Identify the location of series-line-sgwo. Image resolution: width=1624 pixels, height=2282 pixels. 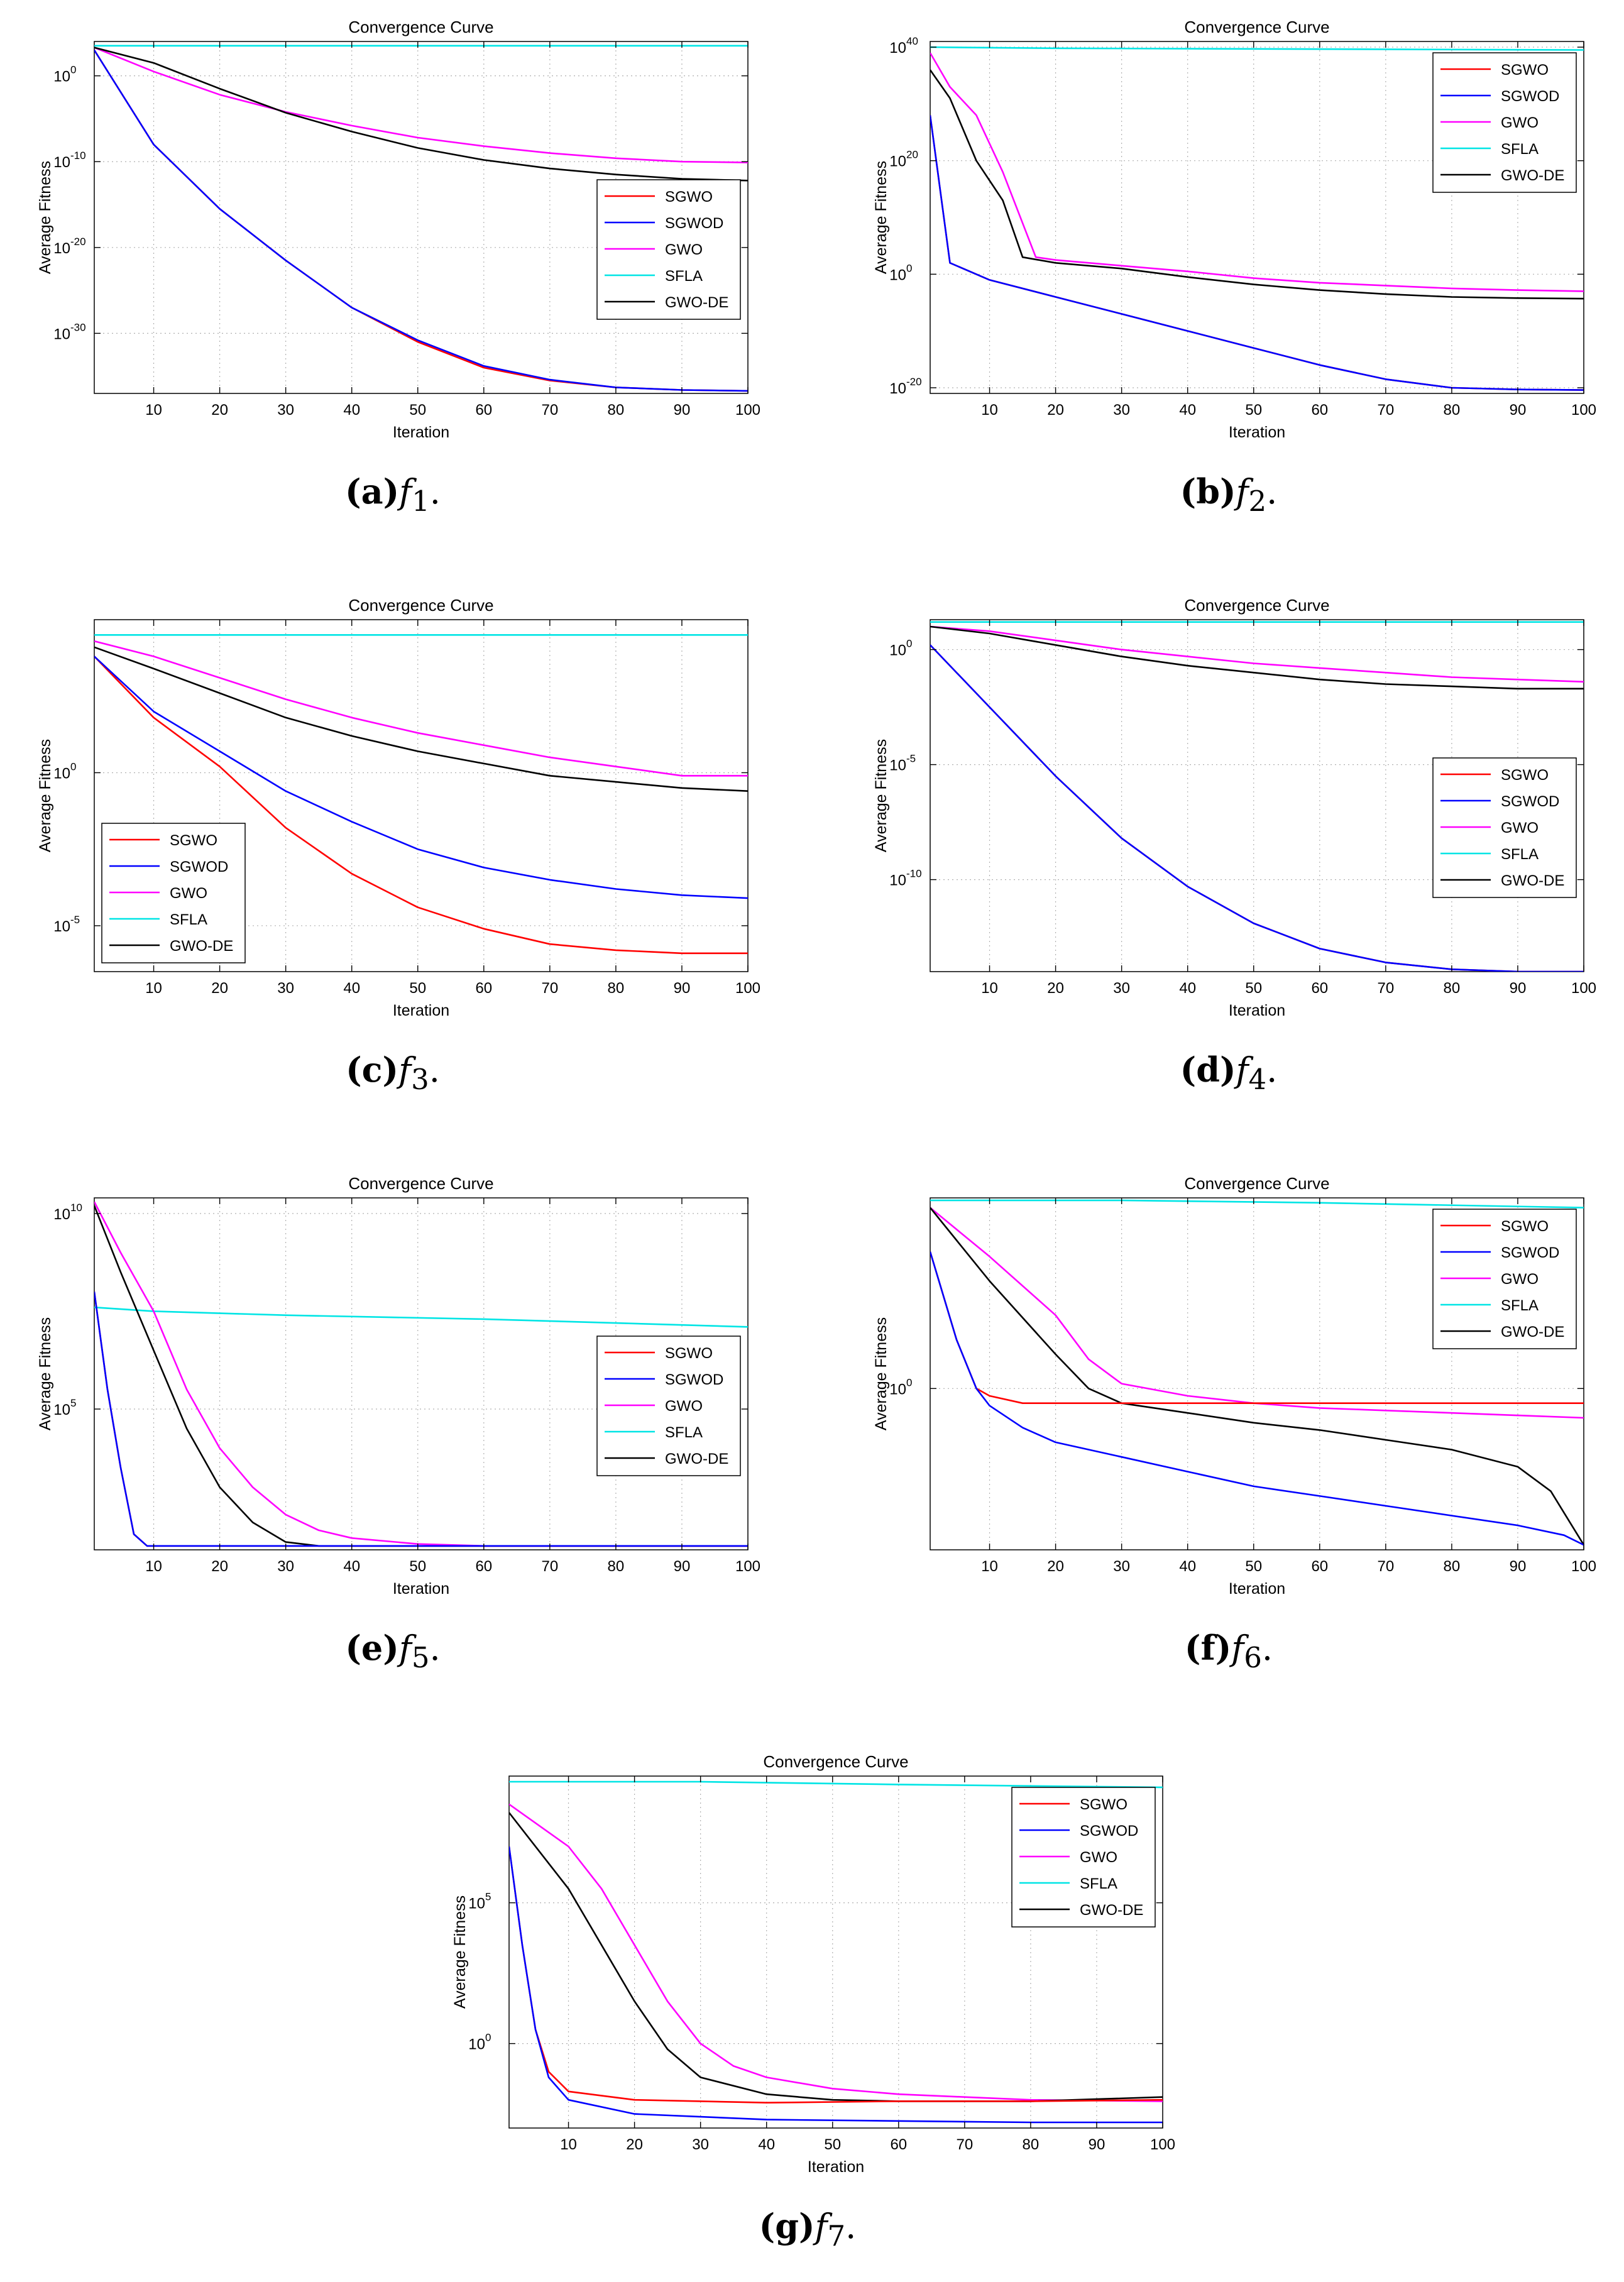
(421, 805).